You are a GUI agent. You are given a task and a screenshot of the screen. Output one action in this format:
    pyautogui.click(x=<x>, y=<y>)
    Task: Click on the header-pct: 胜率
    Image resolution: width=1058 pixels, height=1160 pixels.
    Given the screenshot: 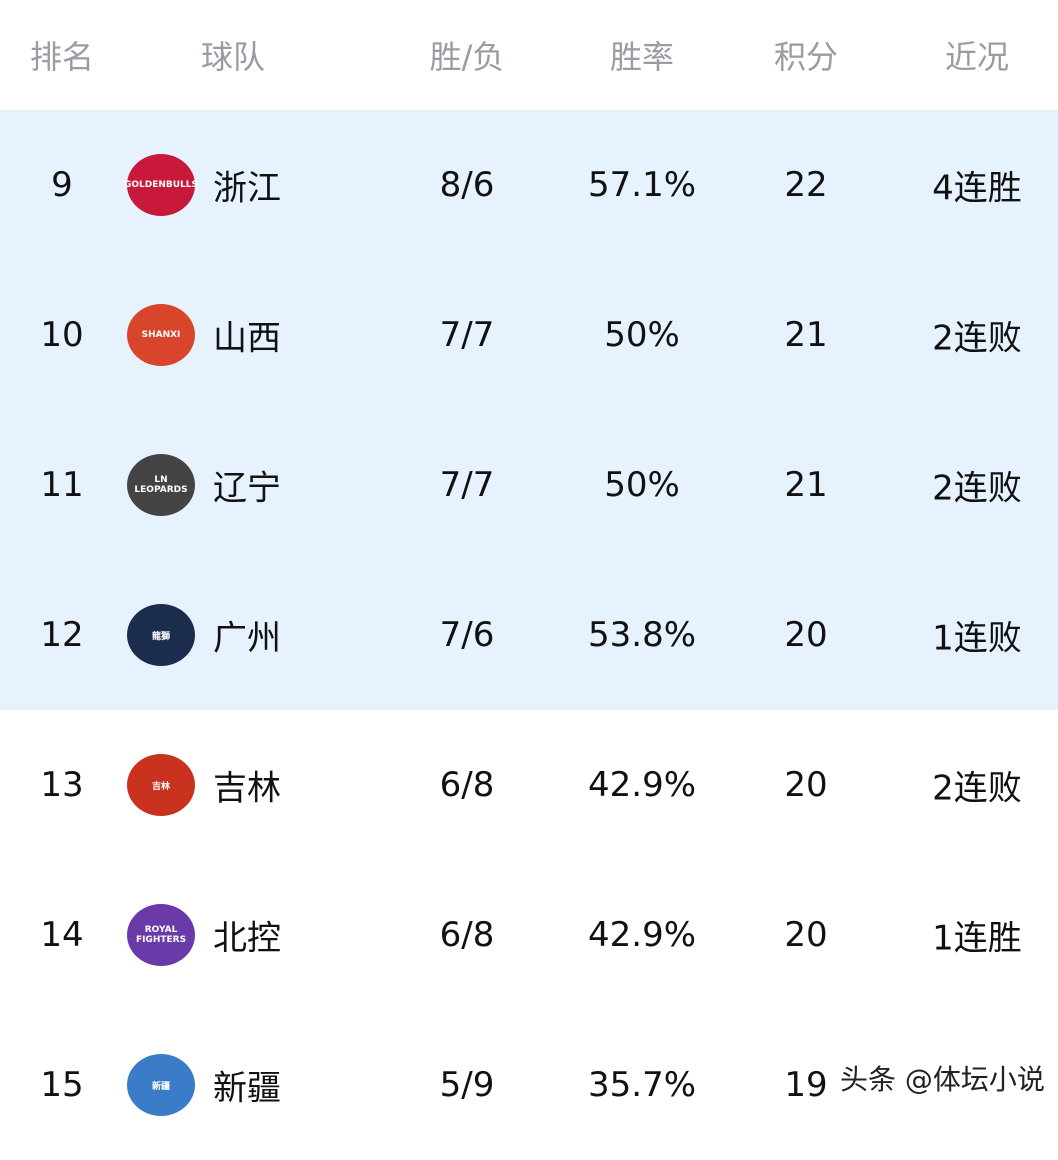 What is the action you would take?
    pyautogui.click(x=642, y=57)
    